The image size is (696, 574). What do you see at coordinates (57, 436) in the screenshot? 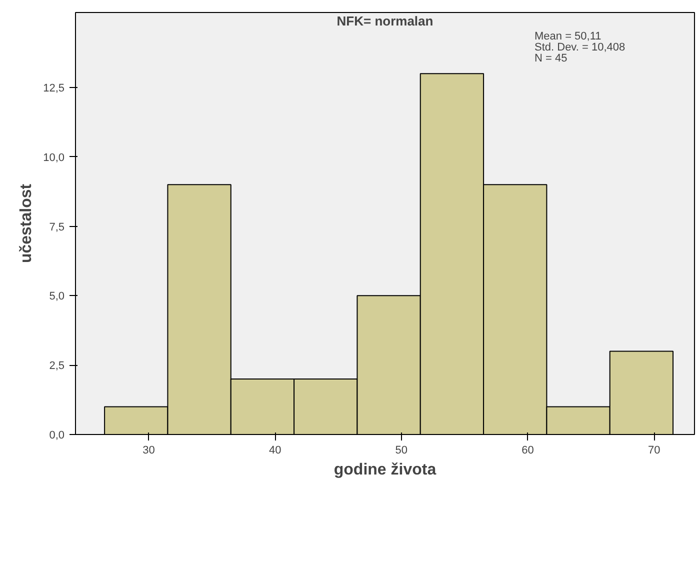
I see `y-tick-label: 0,0` at bounding box center [57, 436].